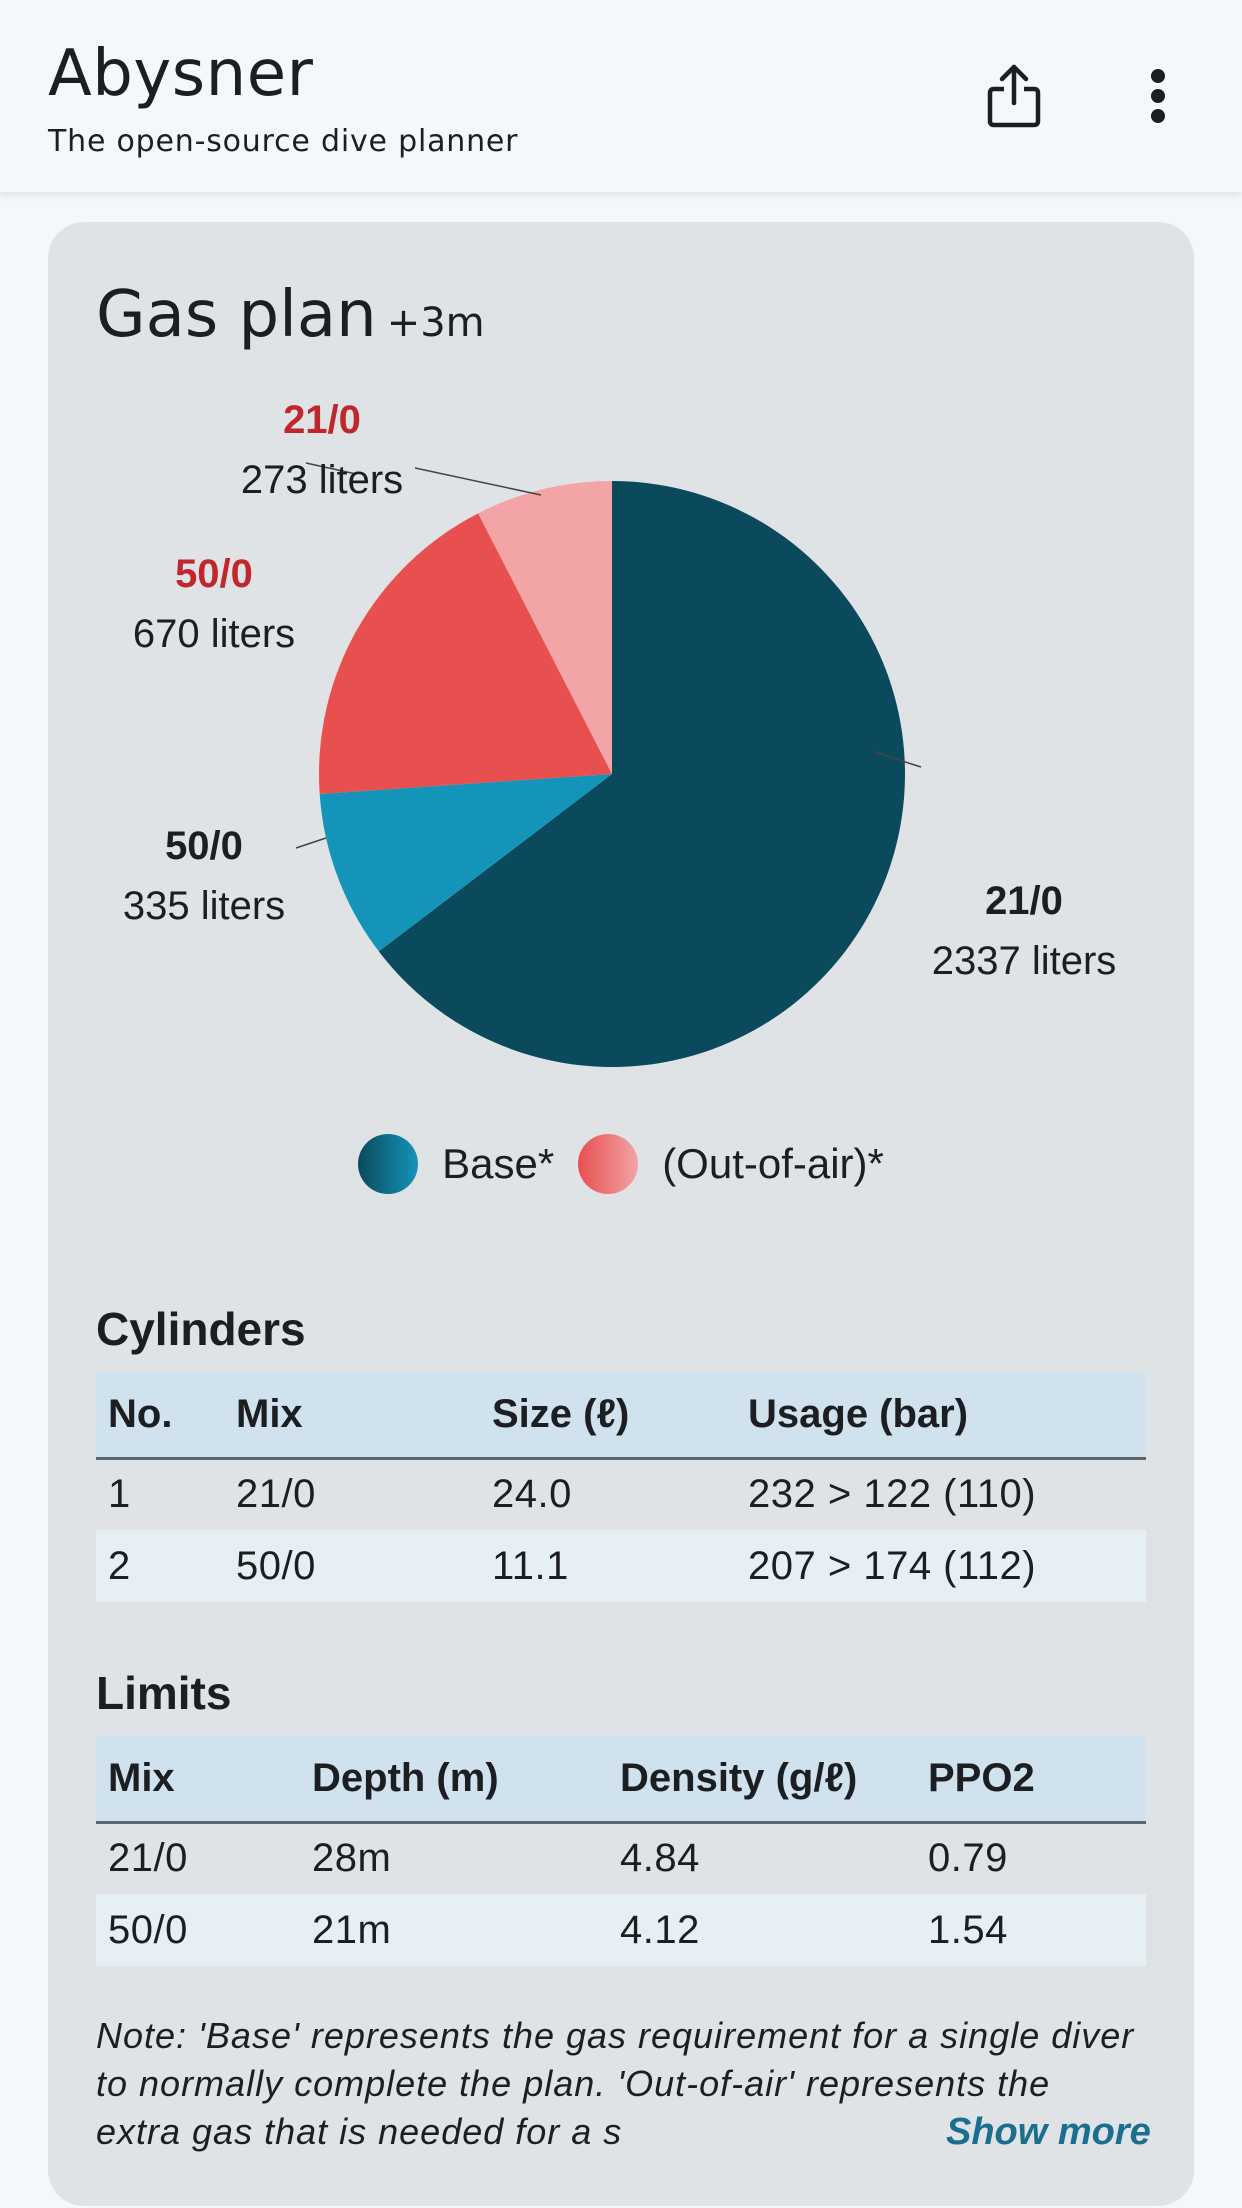 The image size is (1242, 2208). I want to click on slice-value-label: 2337 liters, so click(1024, 961).